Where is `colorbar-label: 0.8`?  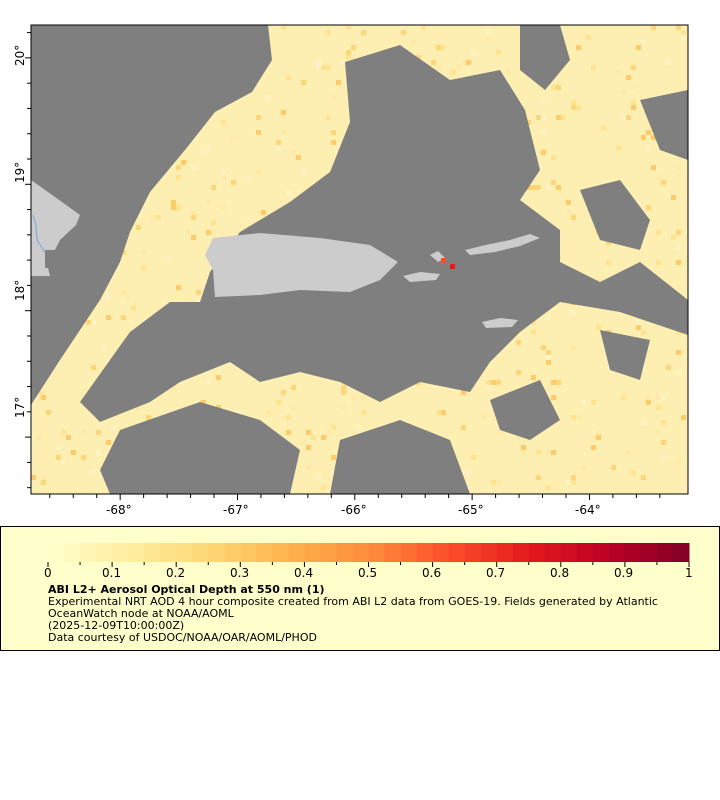 colorbar-label: 0.8 is located at coordinates (559, 573).